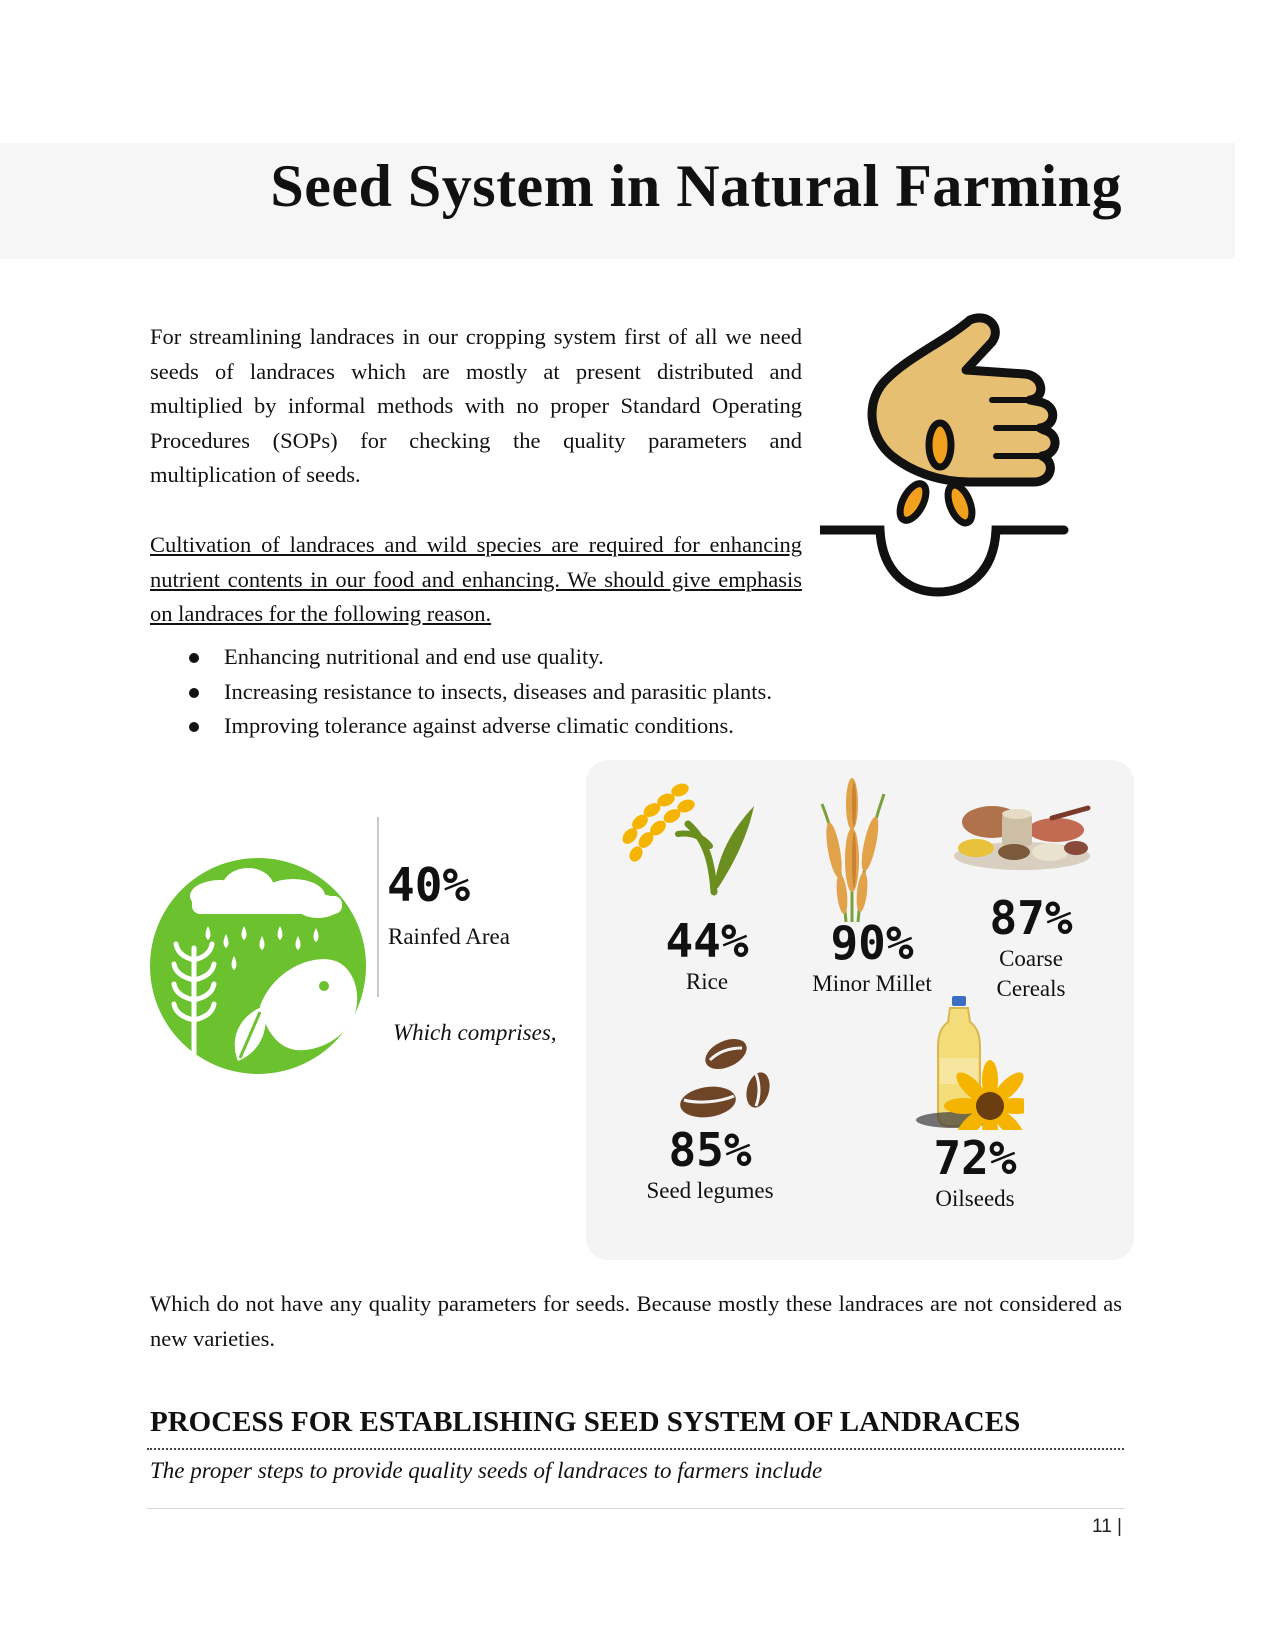 This screenshot has width=1275, height=1650. Describe the element at coordinates (707, 941) in the screenshot. I see `crop-percent: 44%` at that location.